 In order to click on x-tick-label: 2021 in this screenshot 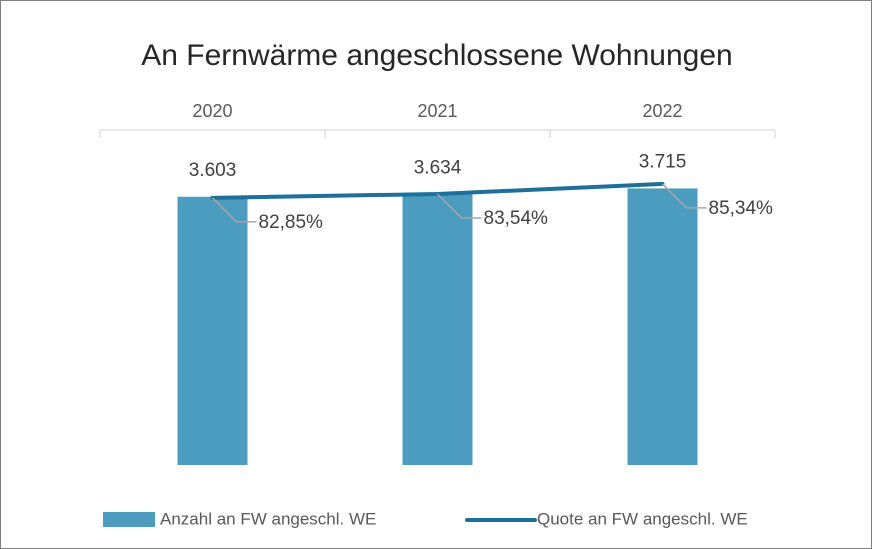, I will do `click(437, 111)`.